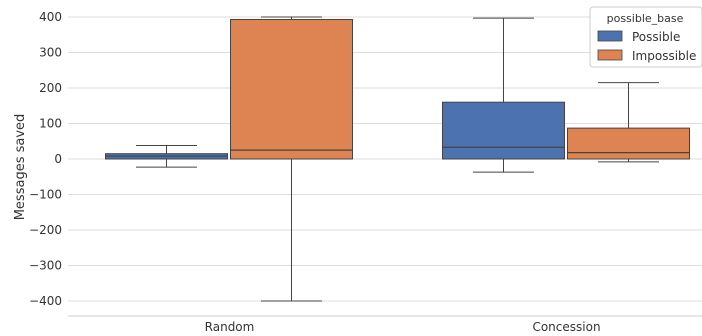 The width and height of the screenshot is (702, 336). I want to click on box-impossible-concession, so click(628, 122).